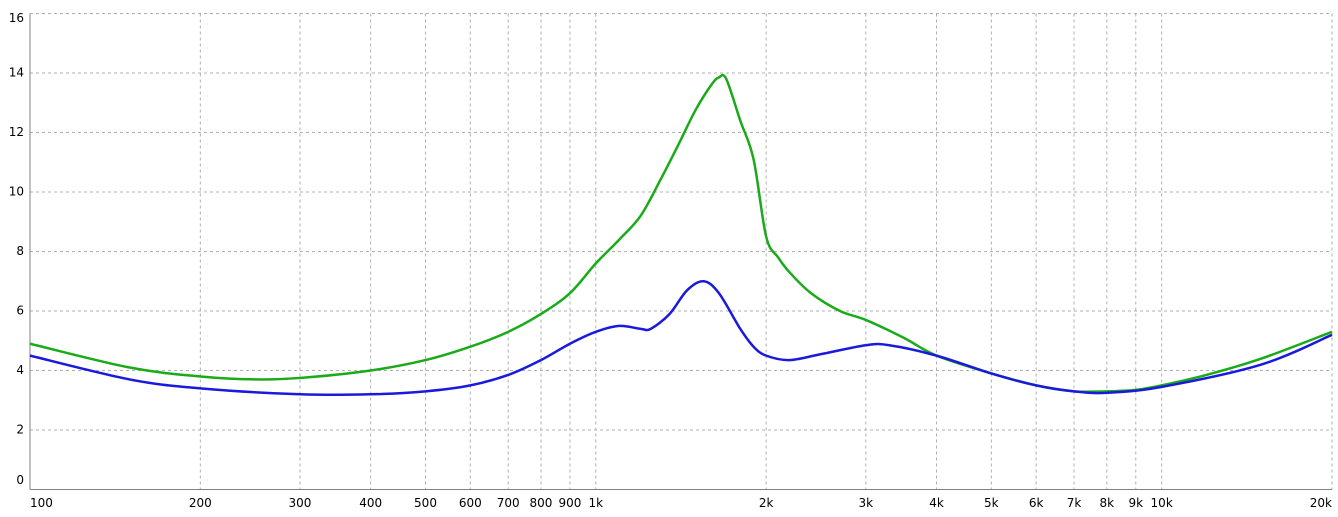 The width and height of the screenshot is (1338, 517). What do you see at coordinates (991, 503) in the screenshot?
I see `x-tick-label: 5k` at bounding box center [991, 503].